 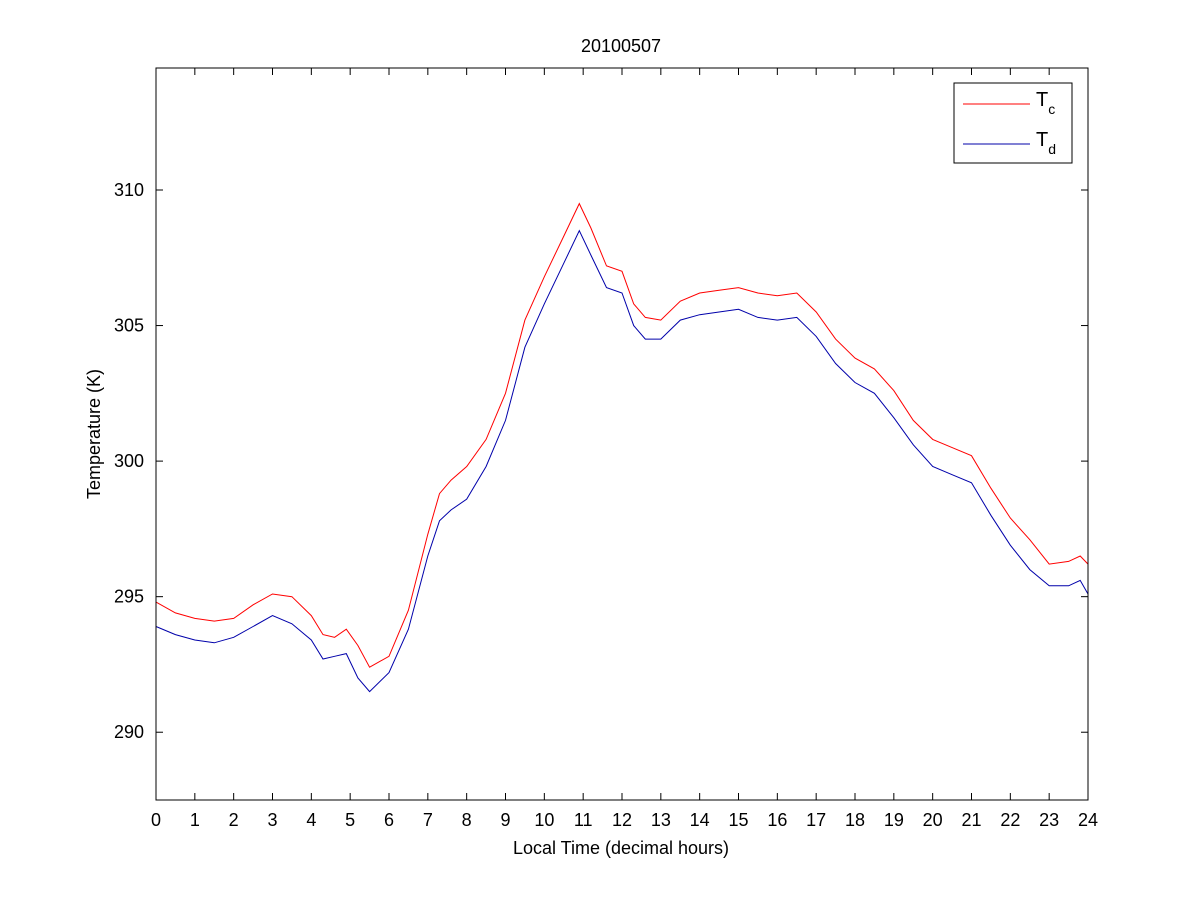 I want to click on x-tick-label: 5, so click(x=350, y=820).